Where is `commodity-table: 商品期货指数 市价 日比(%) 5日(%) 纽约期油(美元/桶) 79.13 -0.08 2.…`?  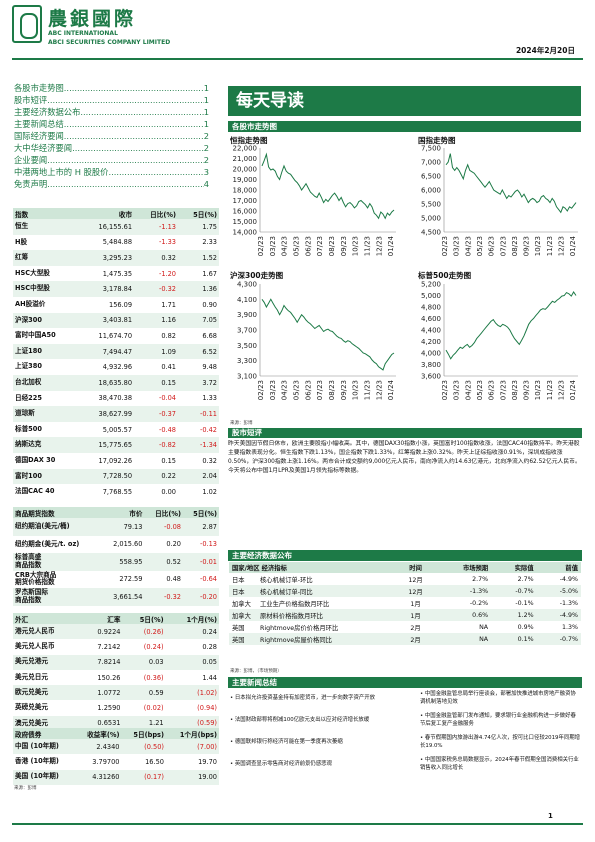 commodity-table: 商品期货指数 市价 日比(%) 5日(%) 纽约期油(美元/桶) 79.13 -0.08 2.… is located at coordinates (116, 556).